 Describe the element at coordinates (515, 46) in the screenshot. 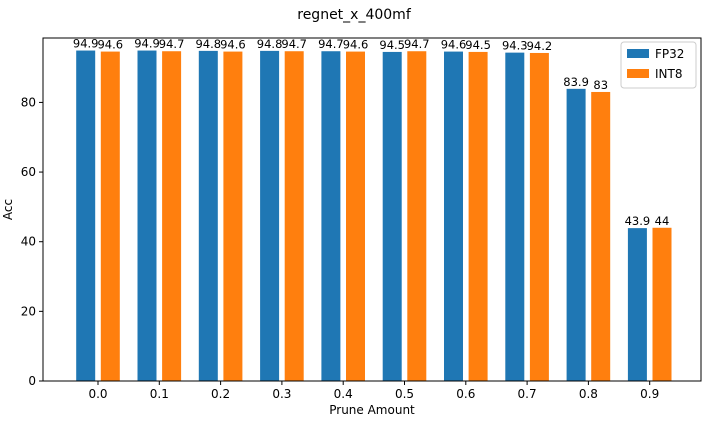

I see `data-label-fp32-0.7: 94.3` at that location.